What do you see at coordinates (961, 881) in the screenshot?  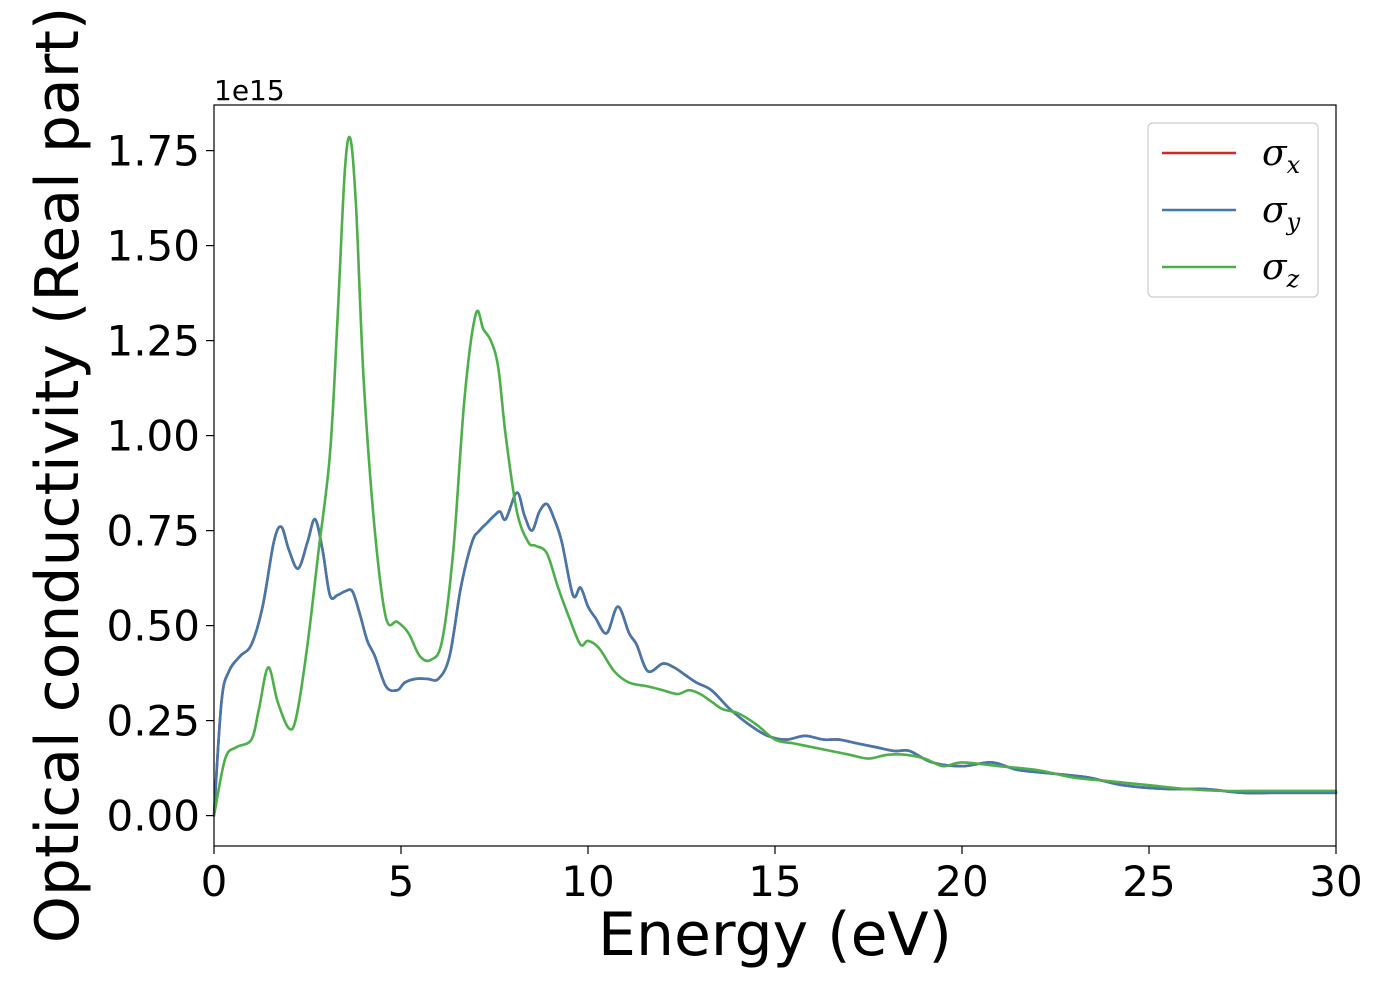 I see `x-tick-label: 20` at bounding box center [961, 881].